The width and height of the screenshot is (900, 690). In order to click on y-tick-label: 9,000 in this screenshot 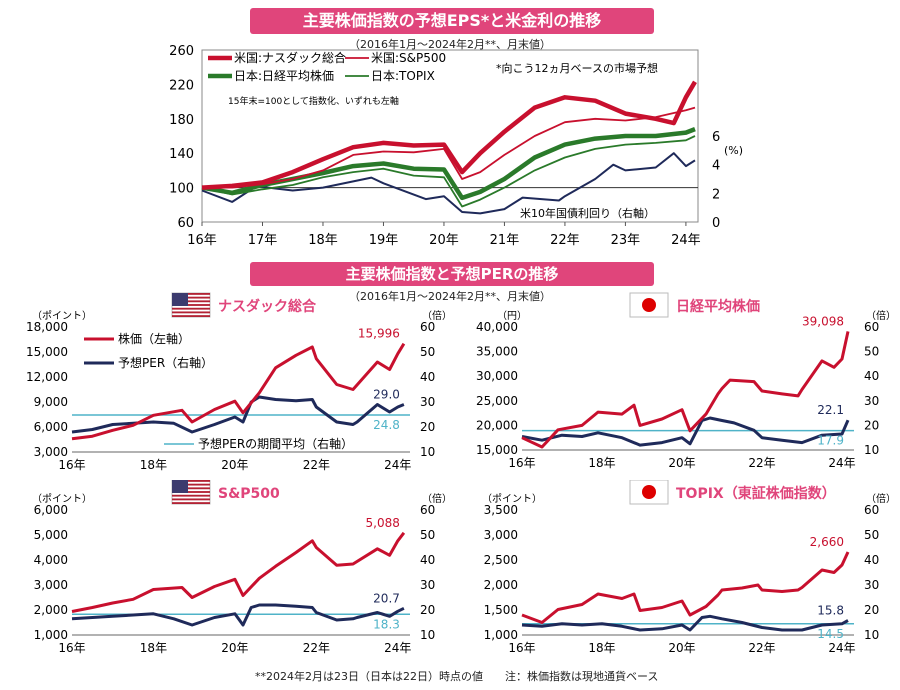, I will do `click(51, 402)`.